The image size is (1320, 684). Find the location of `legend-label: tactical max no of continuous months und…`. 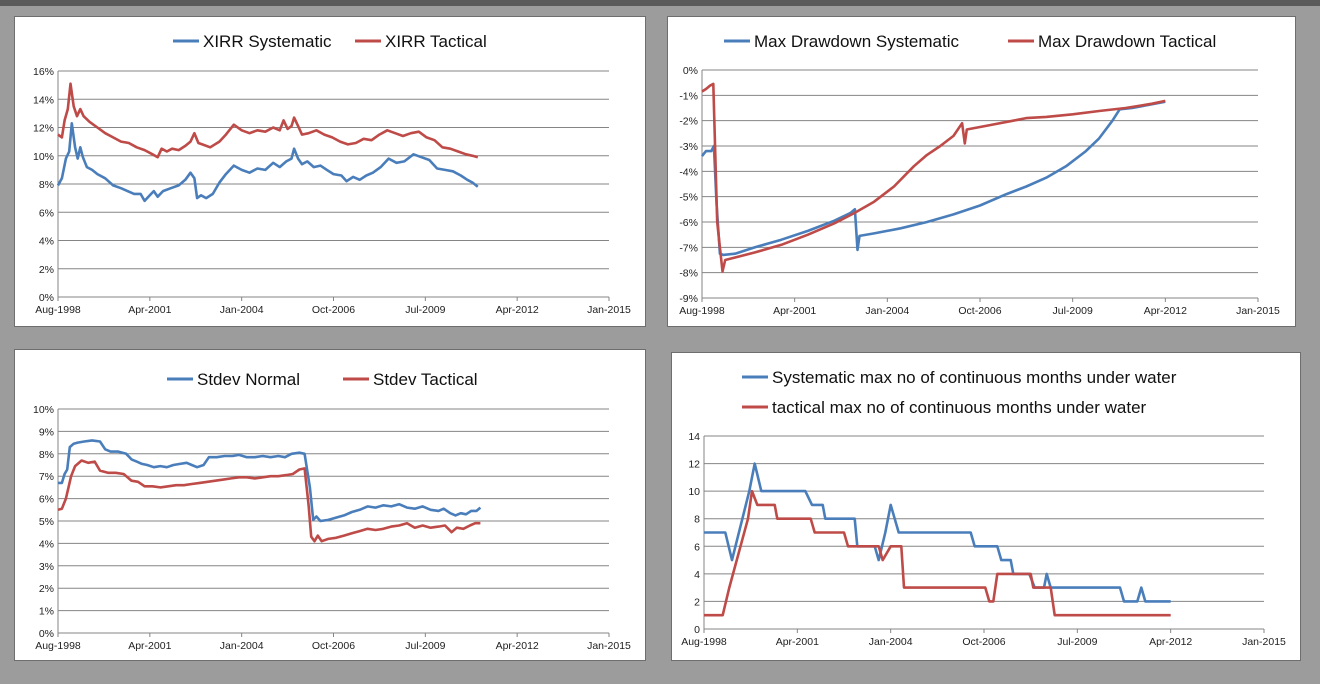

legend-label: tactical max no of continuous months und… is located at coordinates (959, 407).